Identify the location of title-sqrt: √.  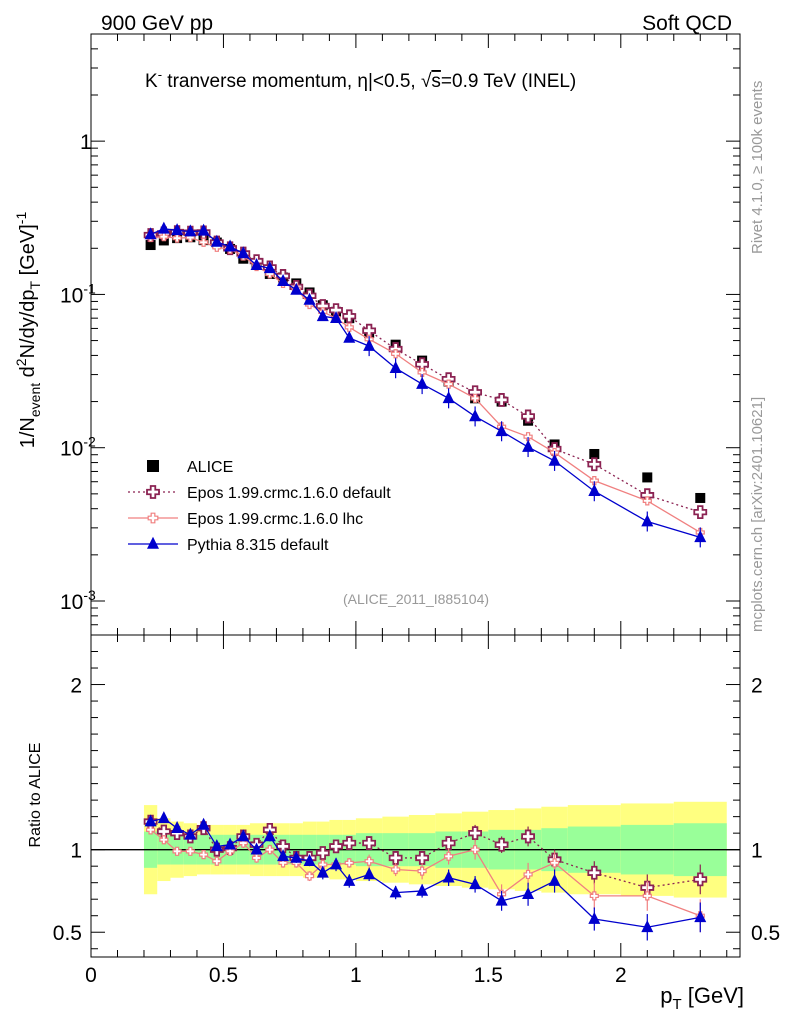
(426, 81).